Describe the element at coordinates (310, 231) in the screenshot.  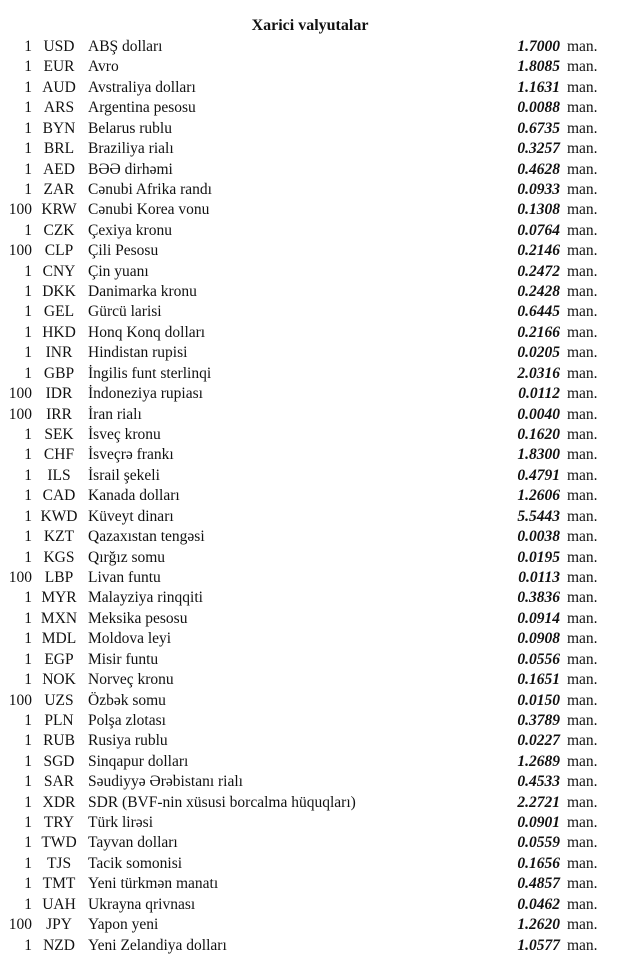
I see `currency-row: 1 CZK Çexiya kronu 0.0764 man.` at that location.